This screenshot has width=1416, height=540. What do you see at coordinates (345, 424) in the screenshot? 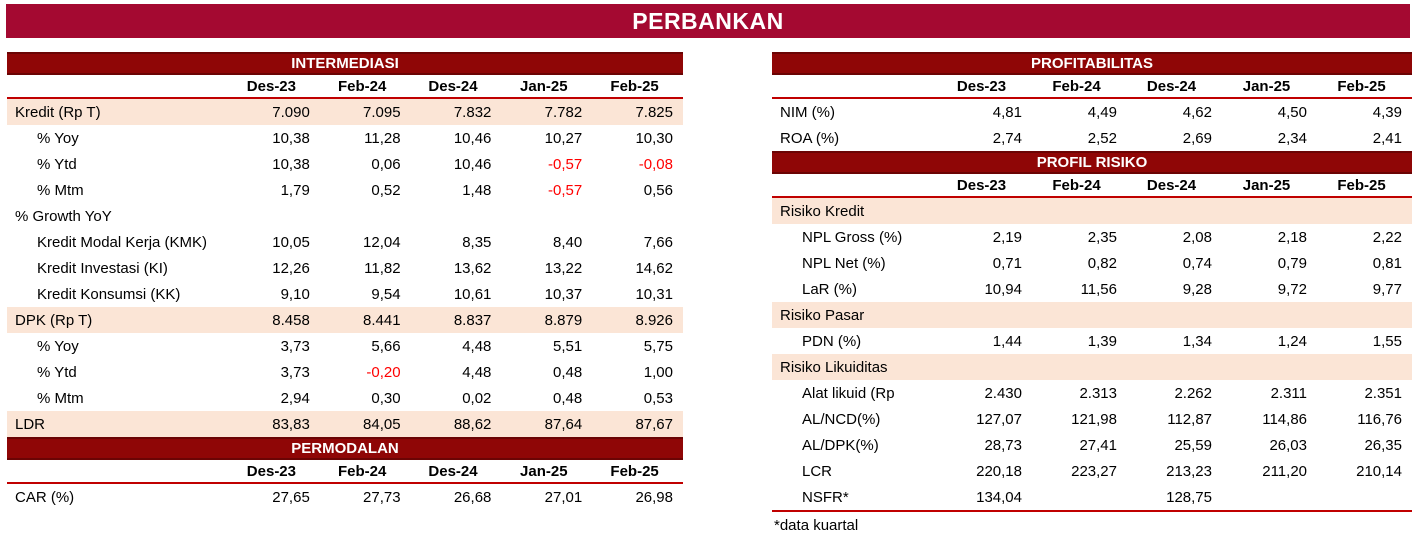
I see `table-row: LDR 83,83 84,05 88,62 87,64 87,67` at bounding box center [345, 424].